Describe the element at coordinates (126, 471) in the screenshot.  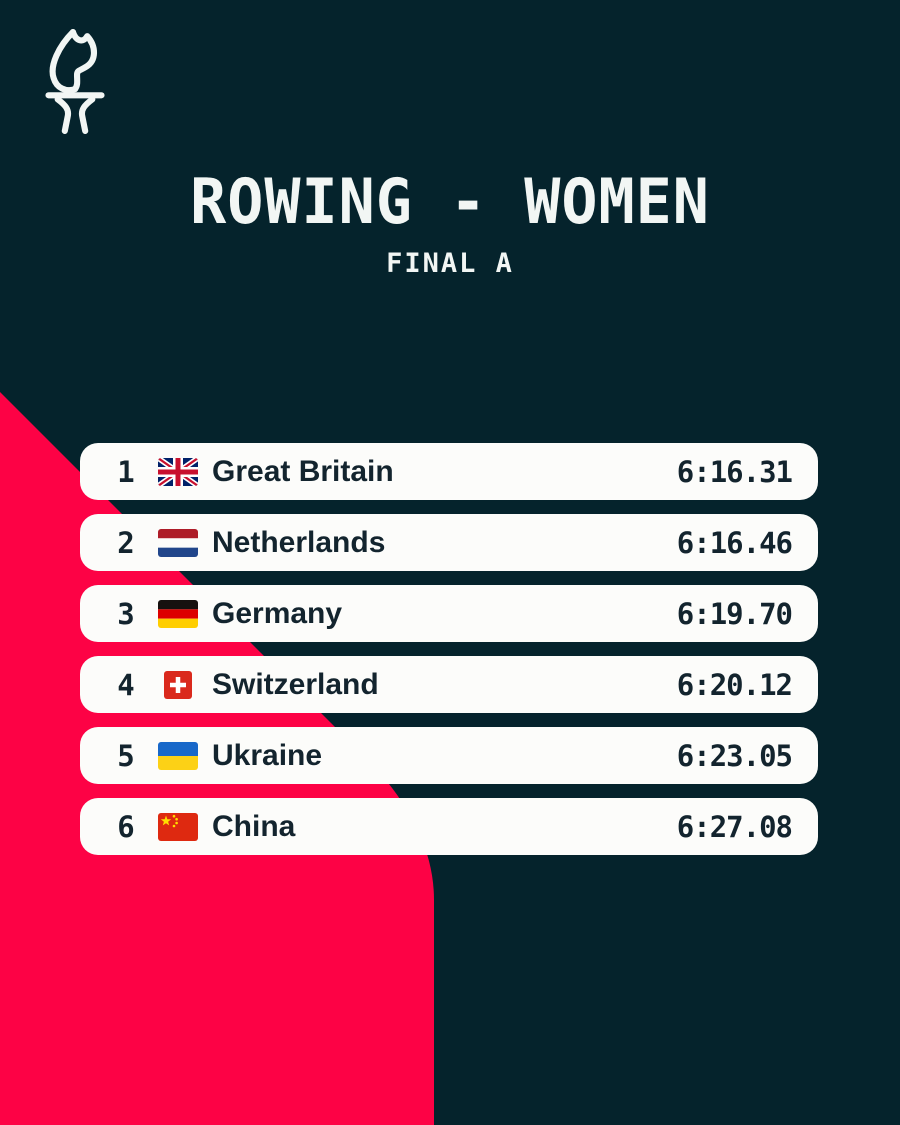
I see `rank: 1` at that location.